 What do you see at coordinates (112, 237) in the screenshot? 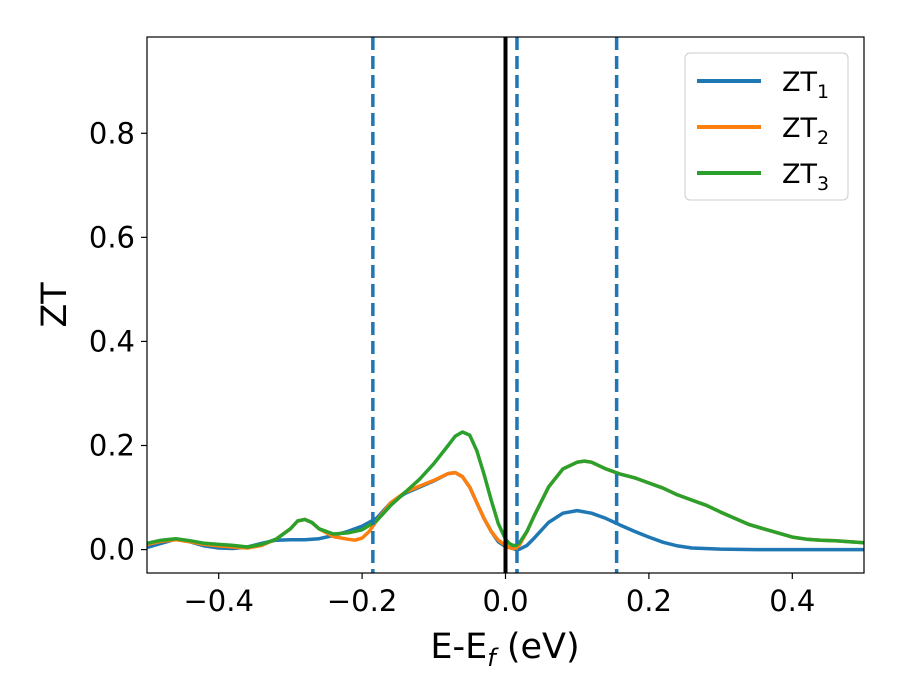
I see `y-tick-label: 0.6` at bounding box center [112, 237].